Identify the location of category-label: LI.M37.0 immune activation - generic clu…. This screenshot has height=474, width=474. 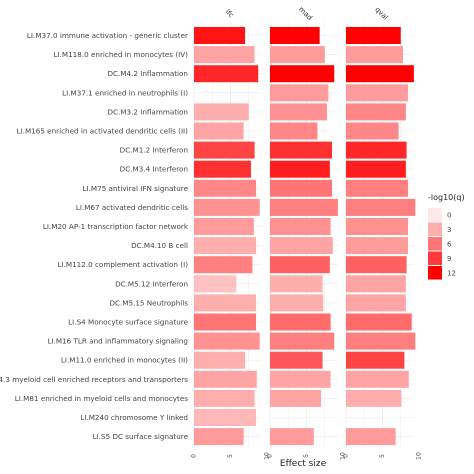
(107, 35).